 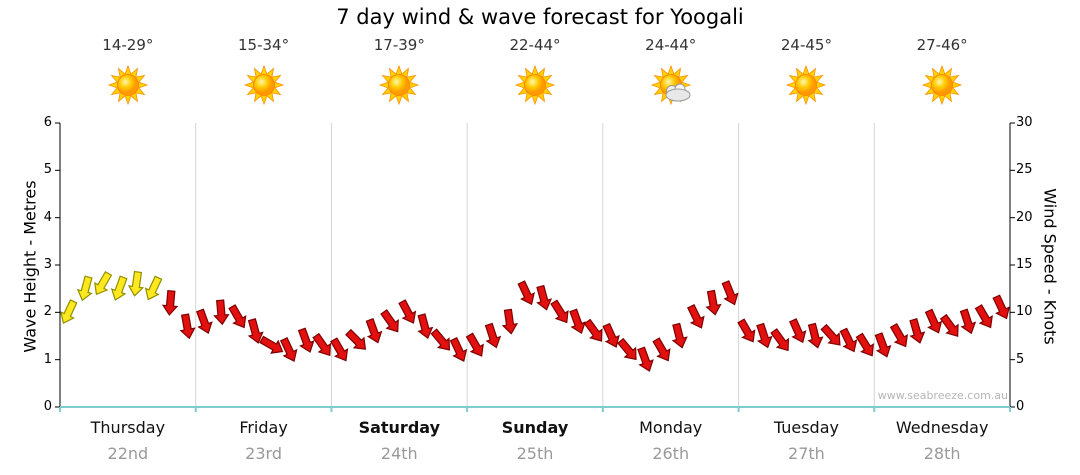 I want to click on day-date-label: 25th, so click(x=535, y=453).